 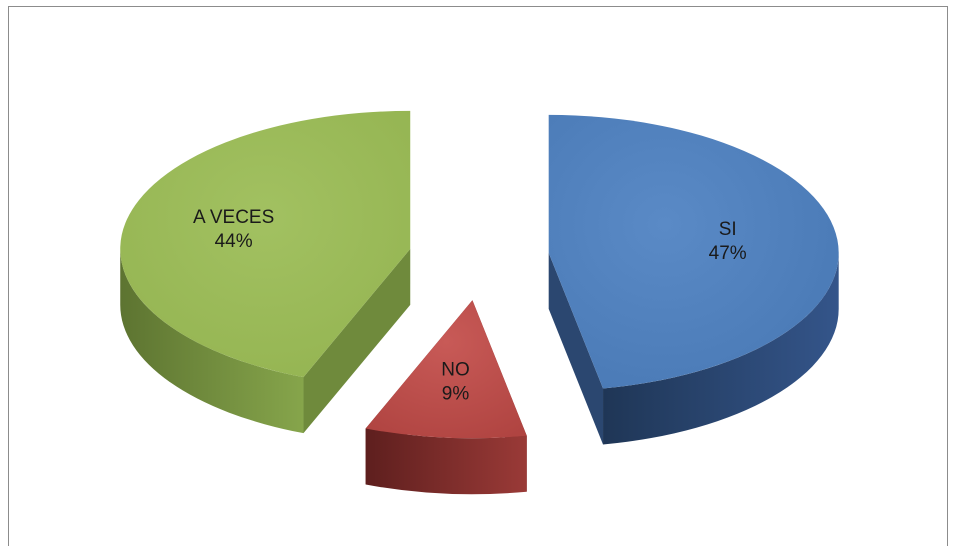 I want to click on pie-label-percent: 47%, so click(x=728, y=253).